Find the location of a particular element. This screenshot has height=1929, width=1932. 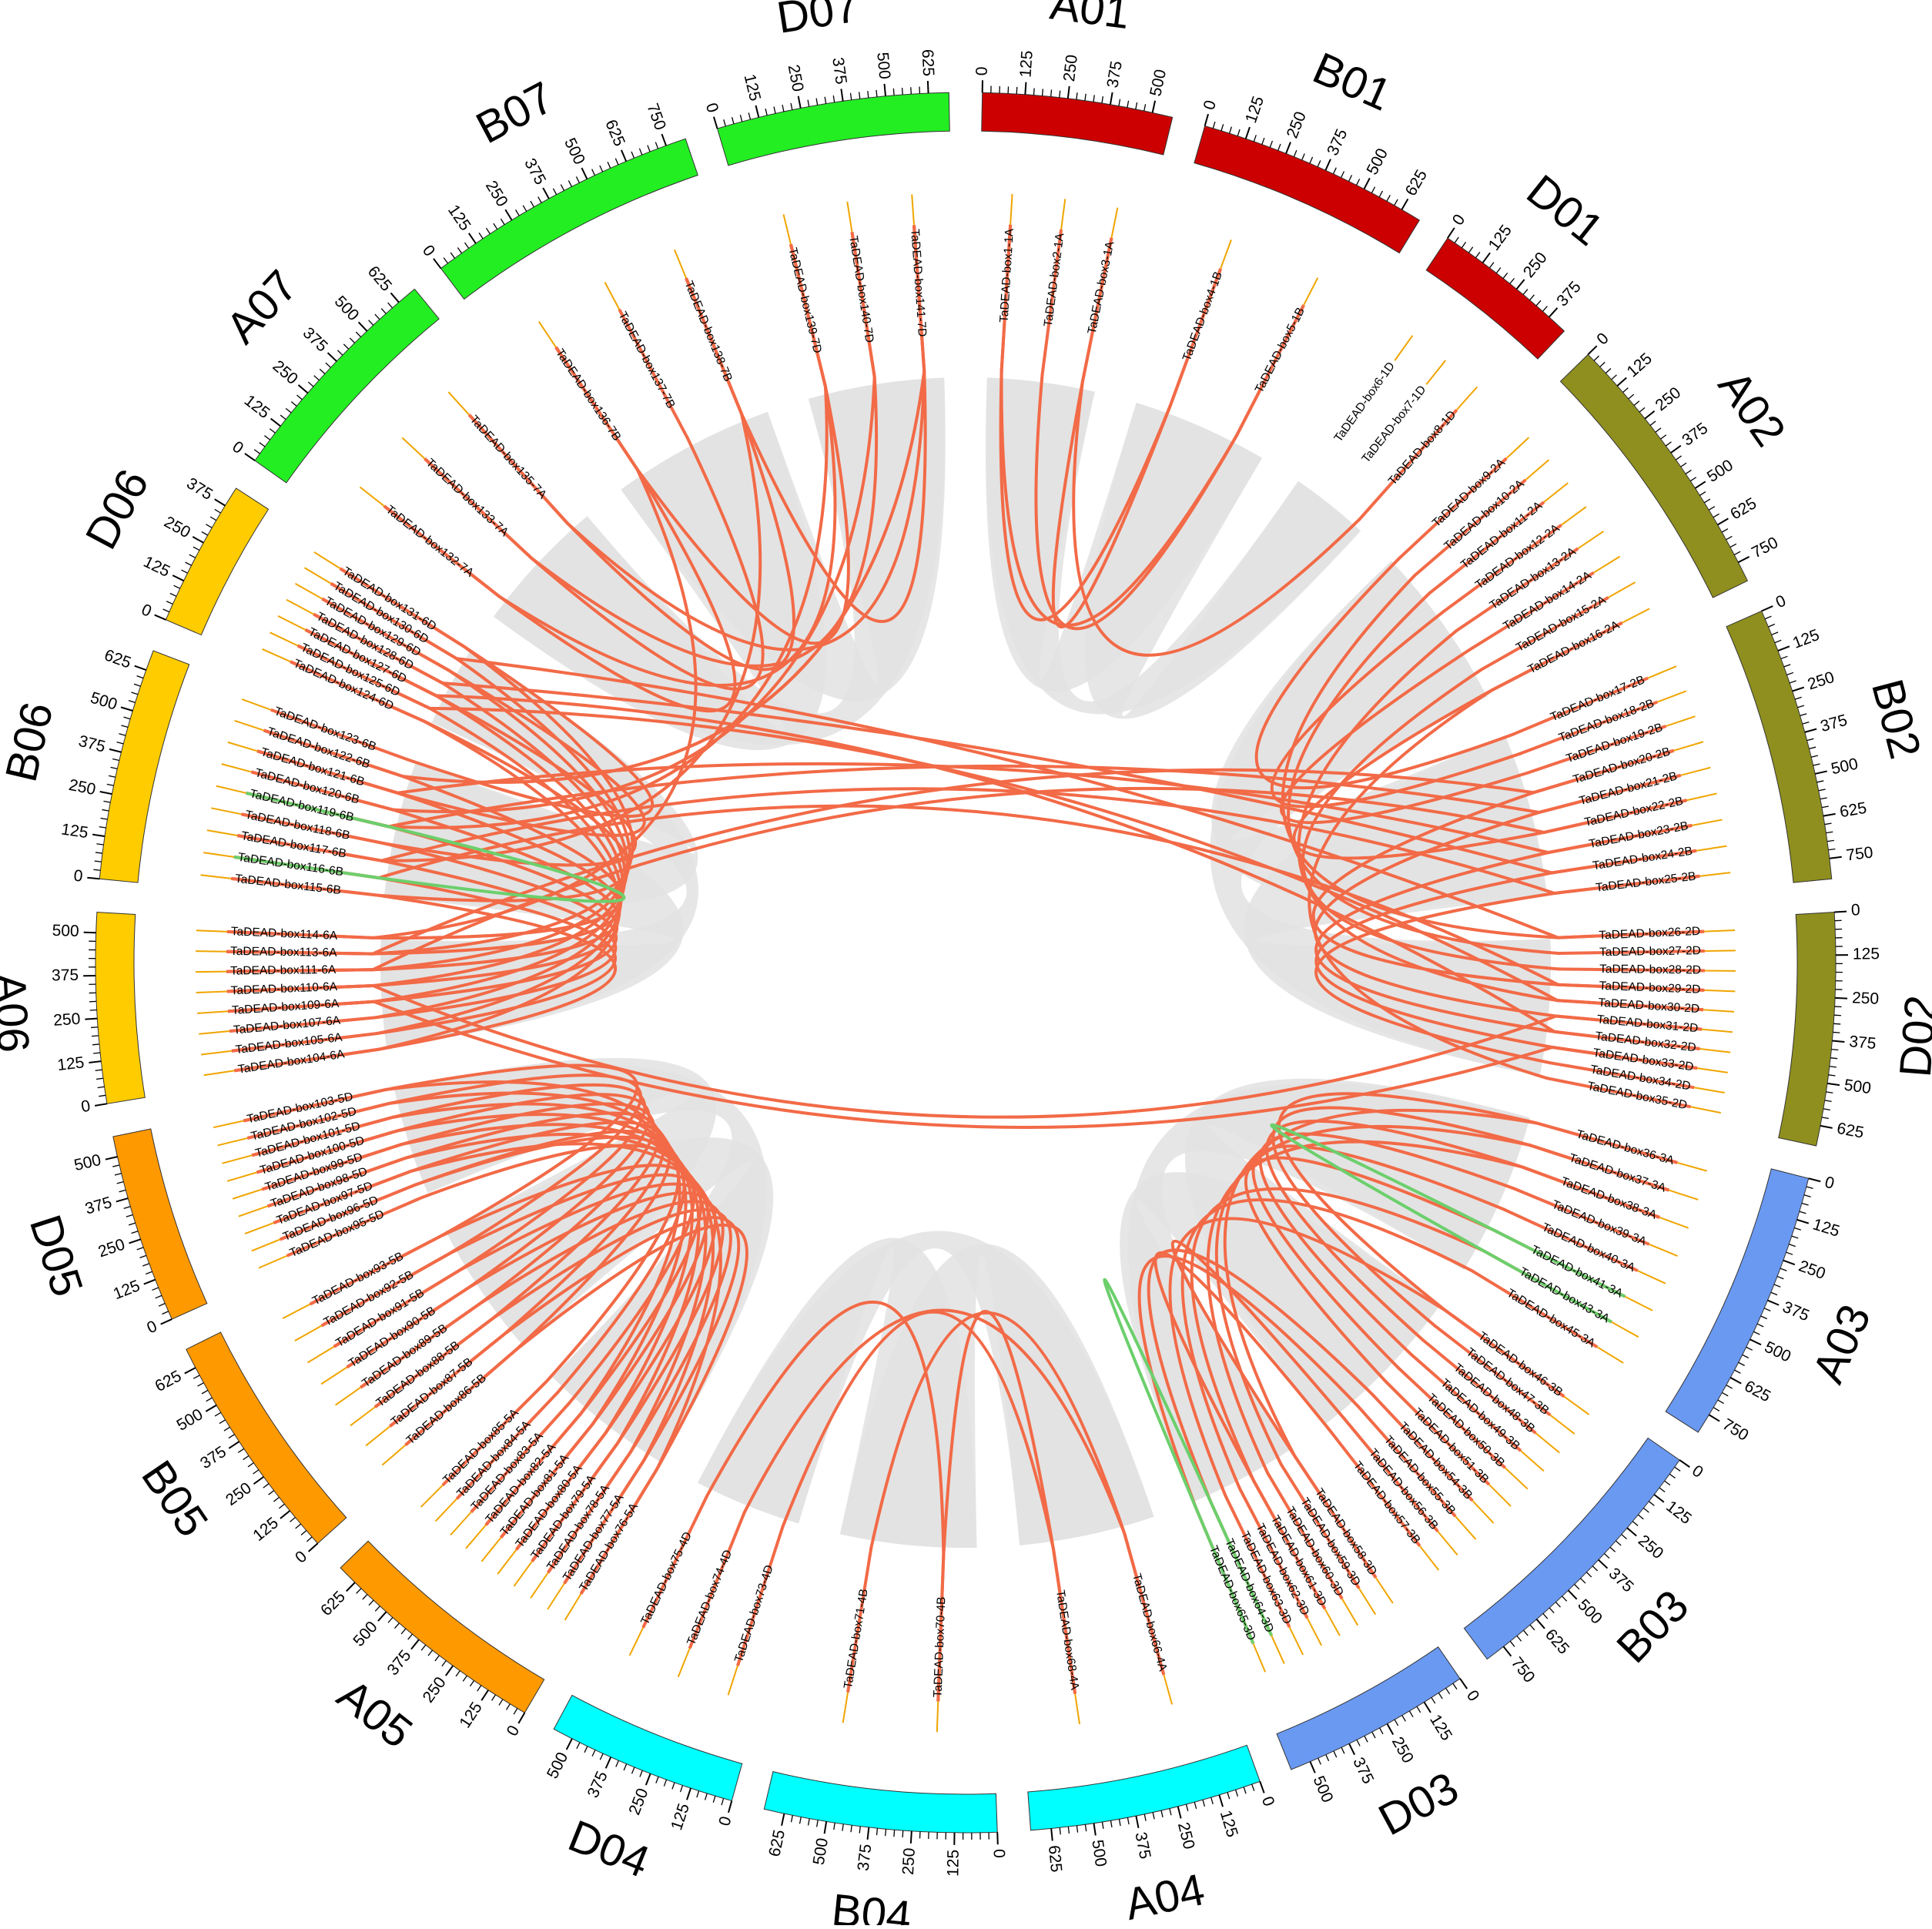

gene-marker: TaDEAD-box27-2D is located at coordinates (1667, 951).